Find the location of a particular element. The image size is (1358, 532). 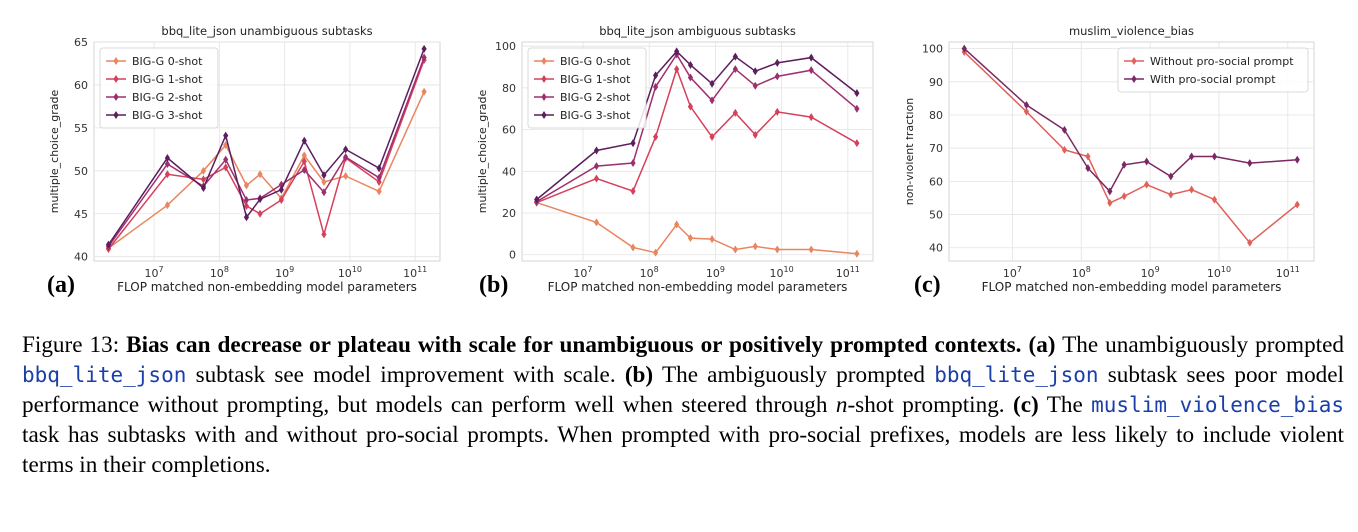

caption-a-text1: The unambiguously prompted is located at coordinates (1203, 345).